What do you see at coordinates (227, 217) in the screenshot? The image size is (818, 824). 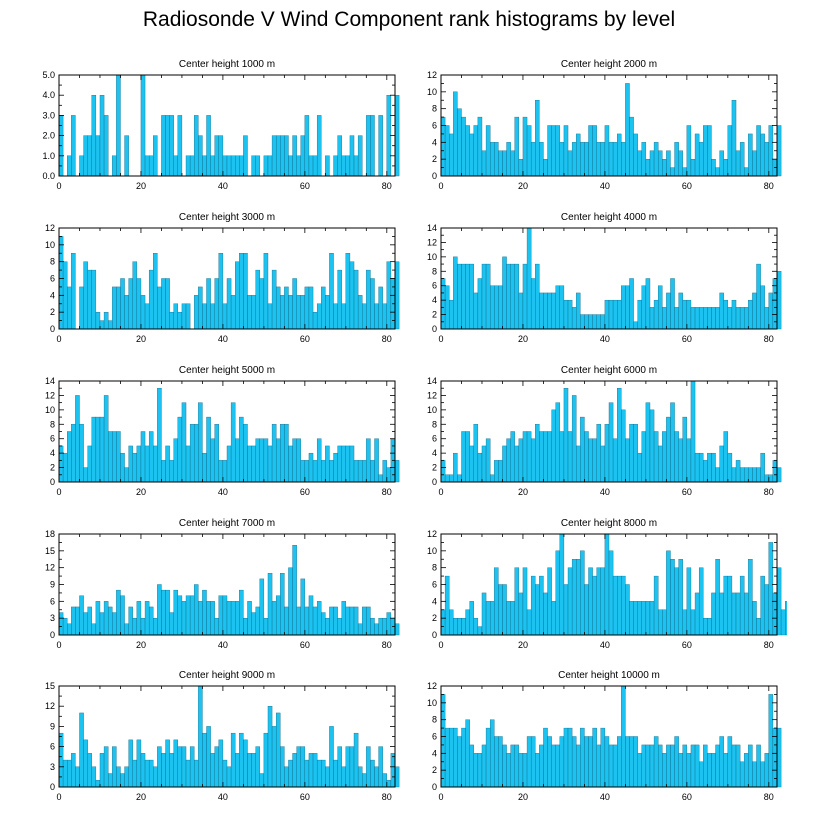 I see `panel-title: Center height 3000 m` at bounding box center [227, 217].